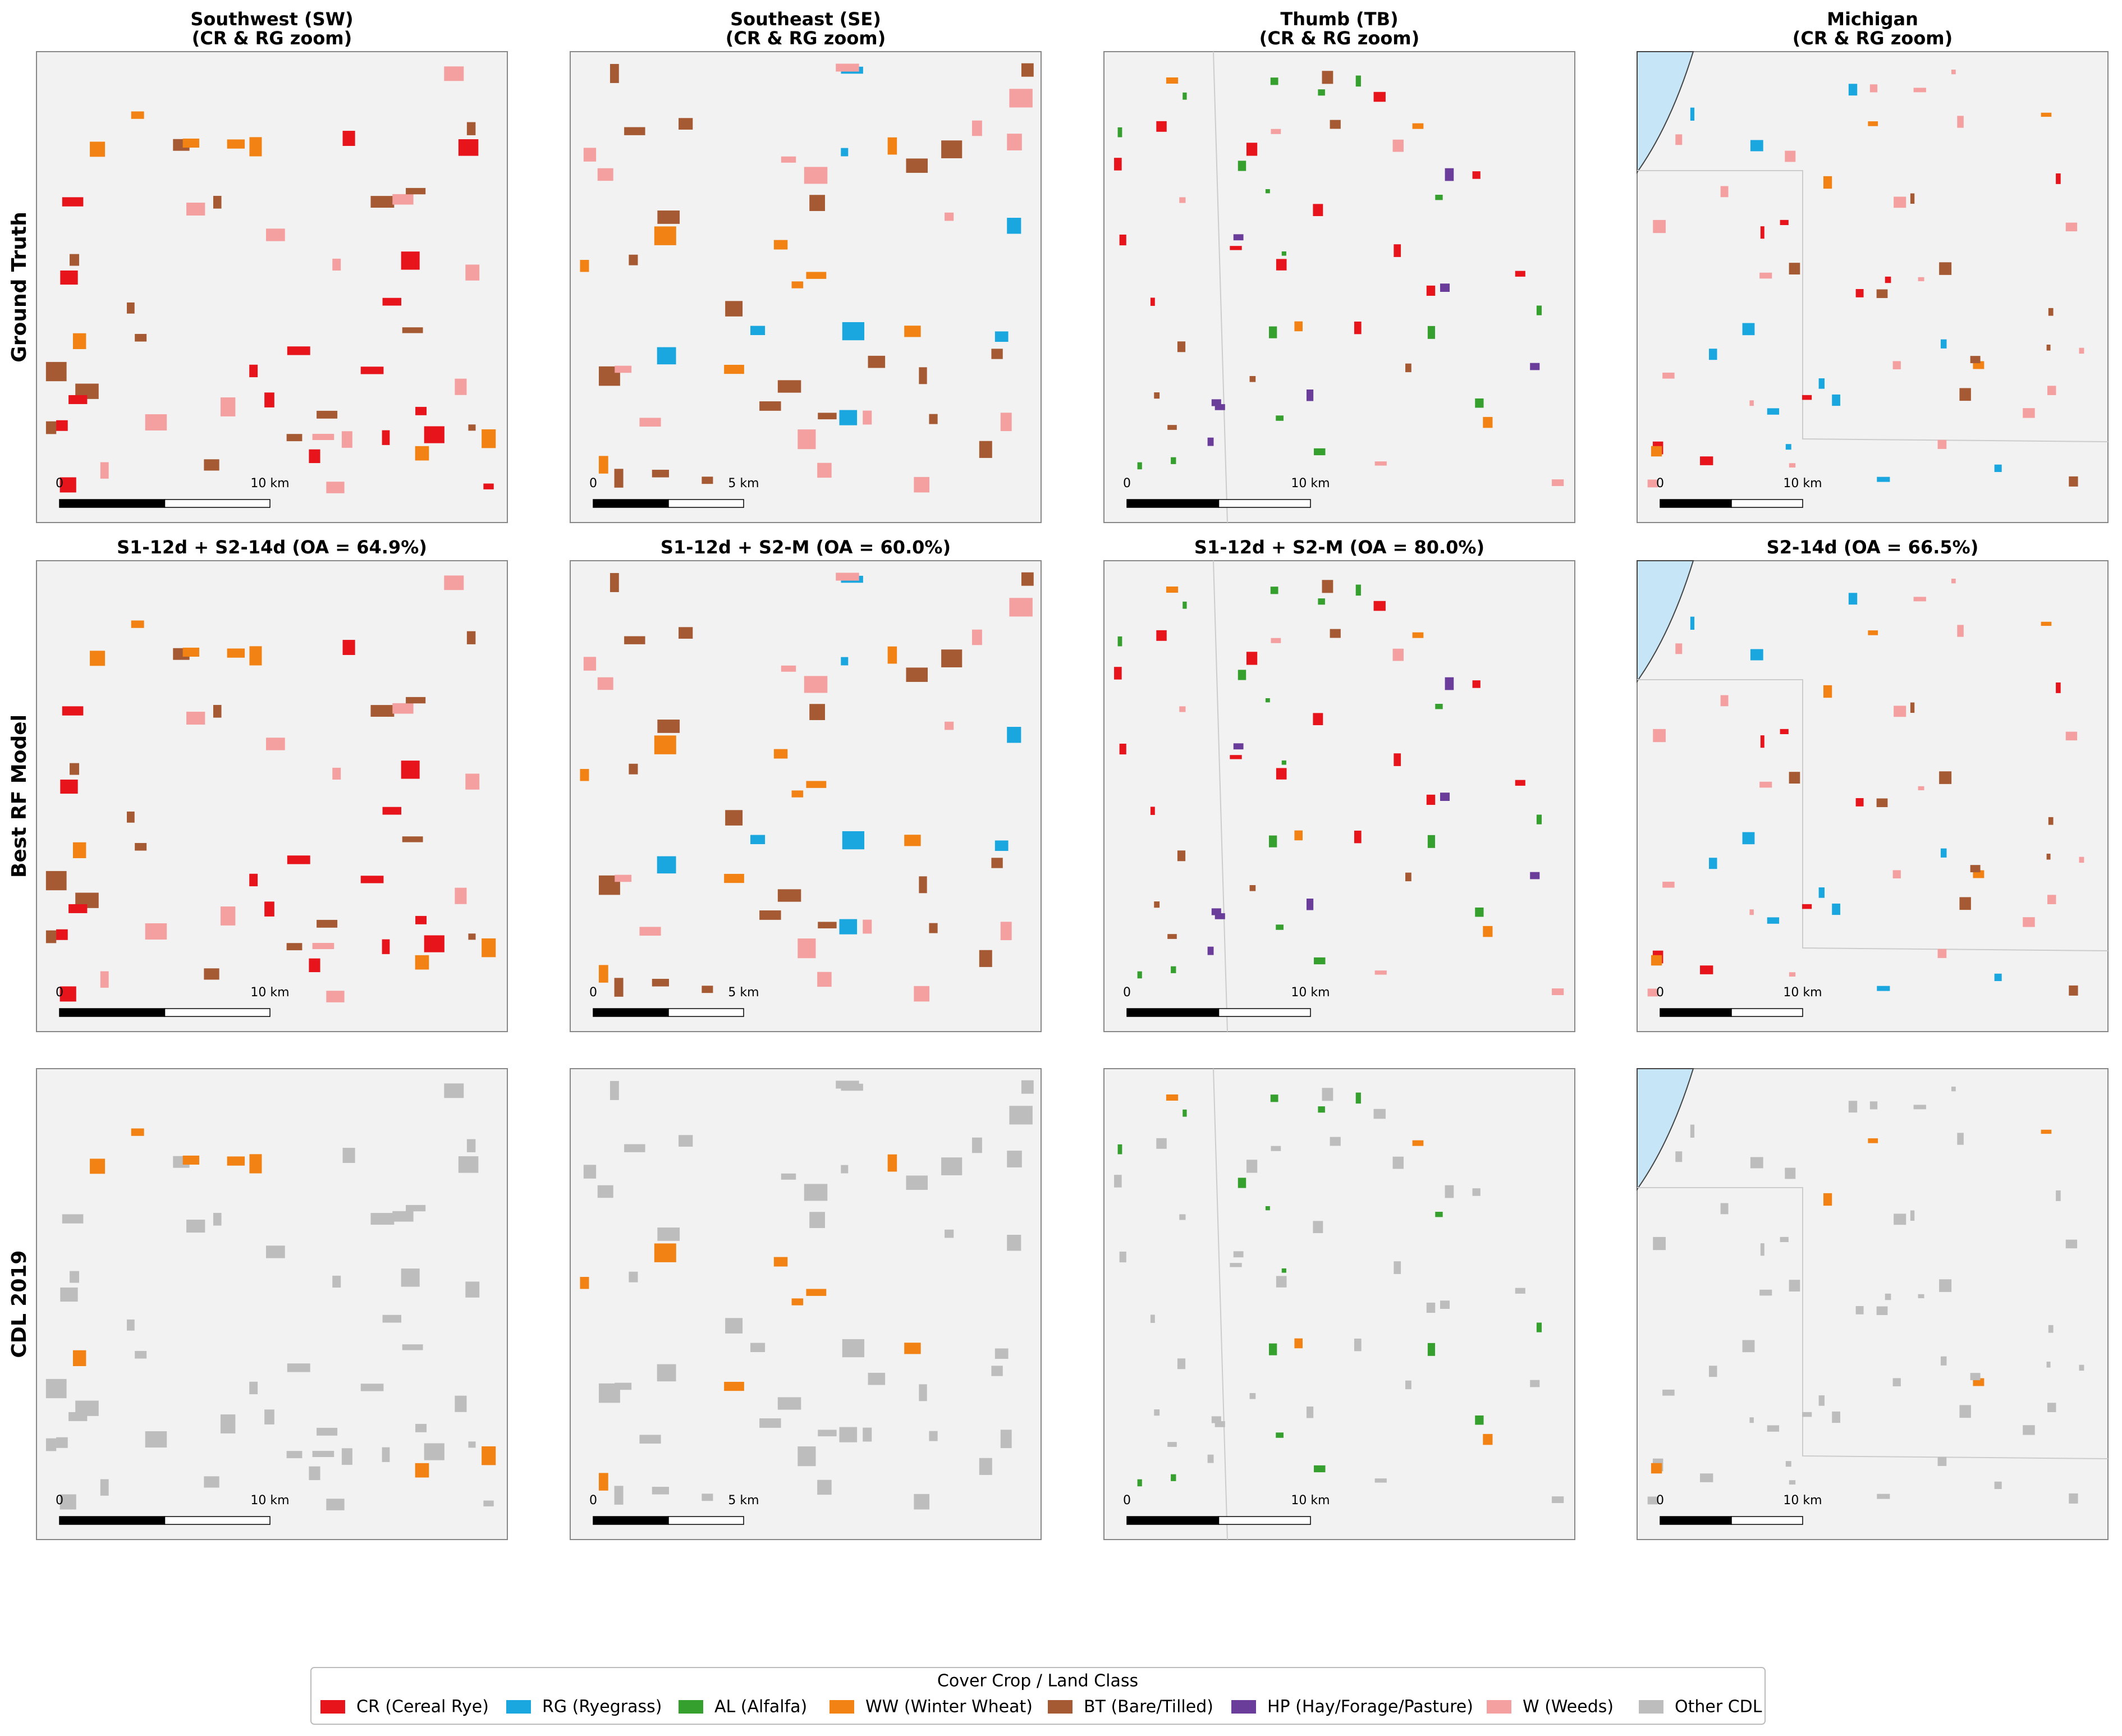 This screenshot has height=1736, width=2122. I want to click on legend-title: Cover Crop / Land Class, so click(1037, 1681).